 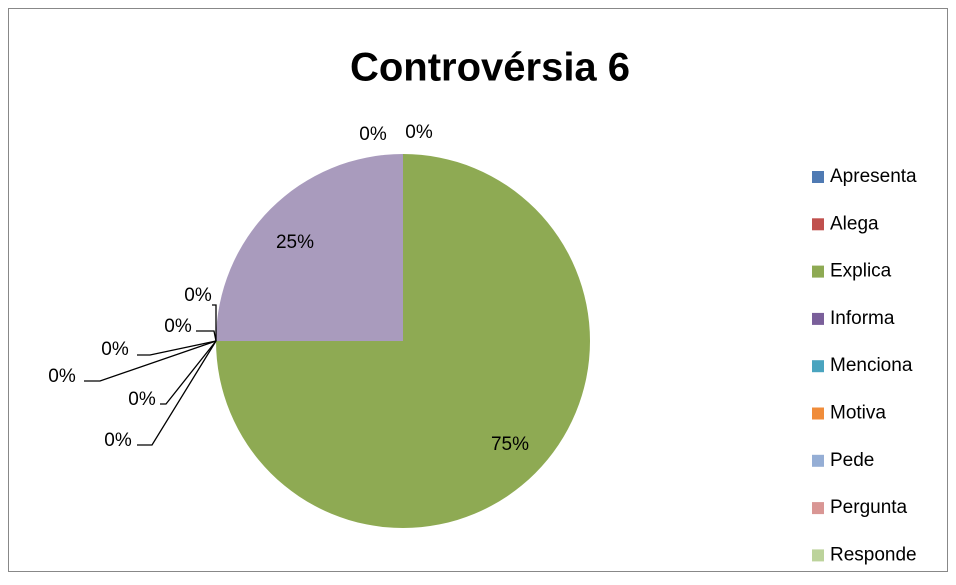 I want to click on legend-label: Explica, so click(x=861, y=271).